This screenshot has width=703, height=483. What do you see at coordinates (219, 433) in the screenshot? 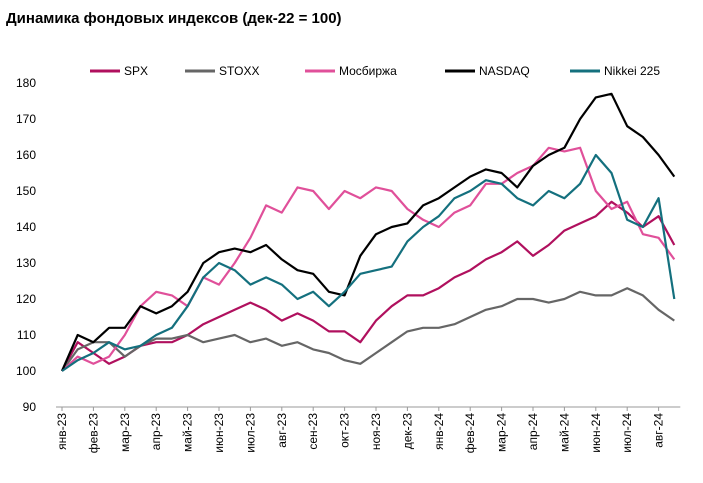
I see `x-tick-label: июн-23` at bounding box center [219, 433].